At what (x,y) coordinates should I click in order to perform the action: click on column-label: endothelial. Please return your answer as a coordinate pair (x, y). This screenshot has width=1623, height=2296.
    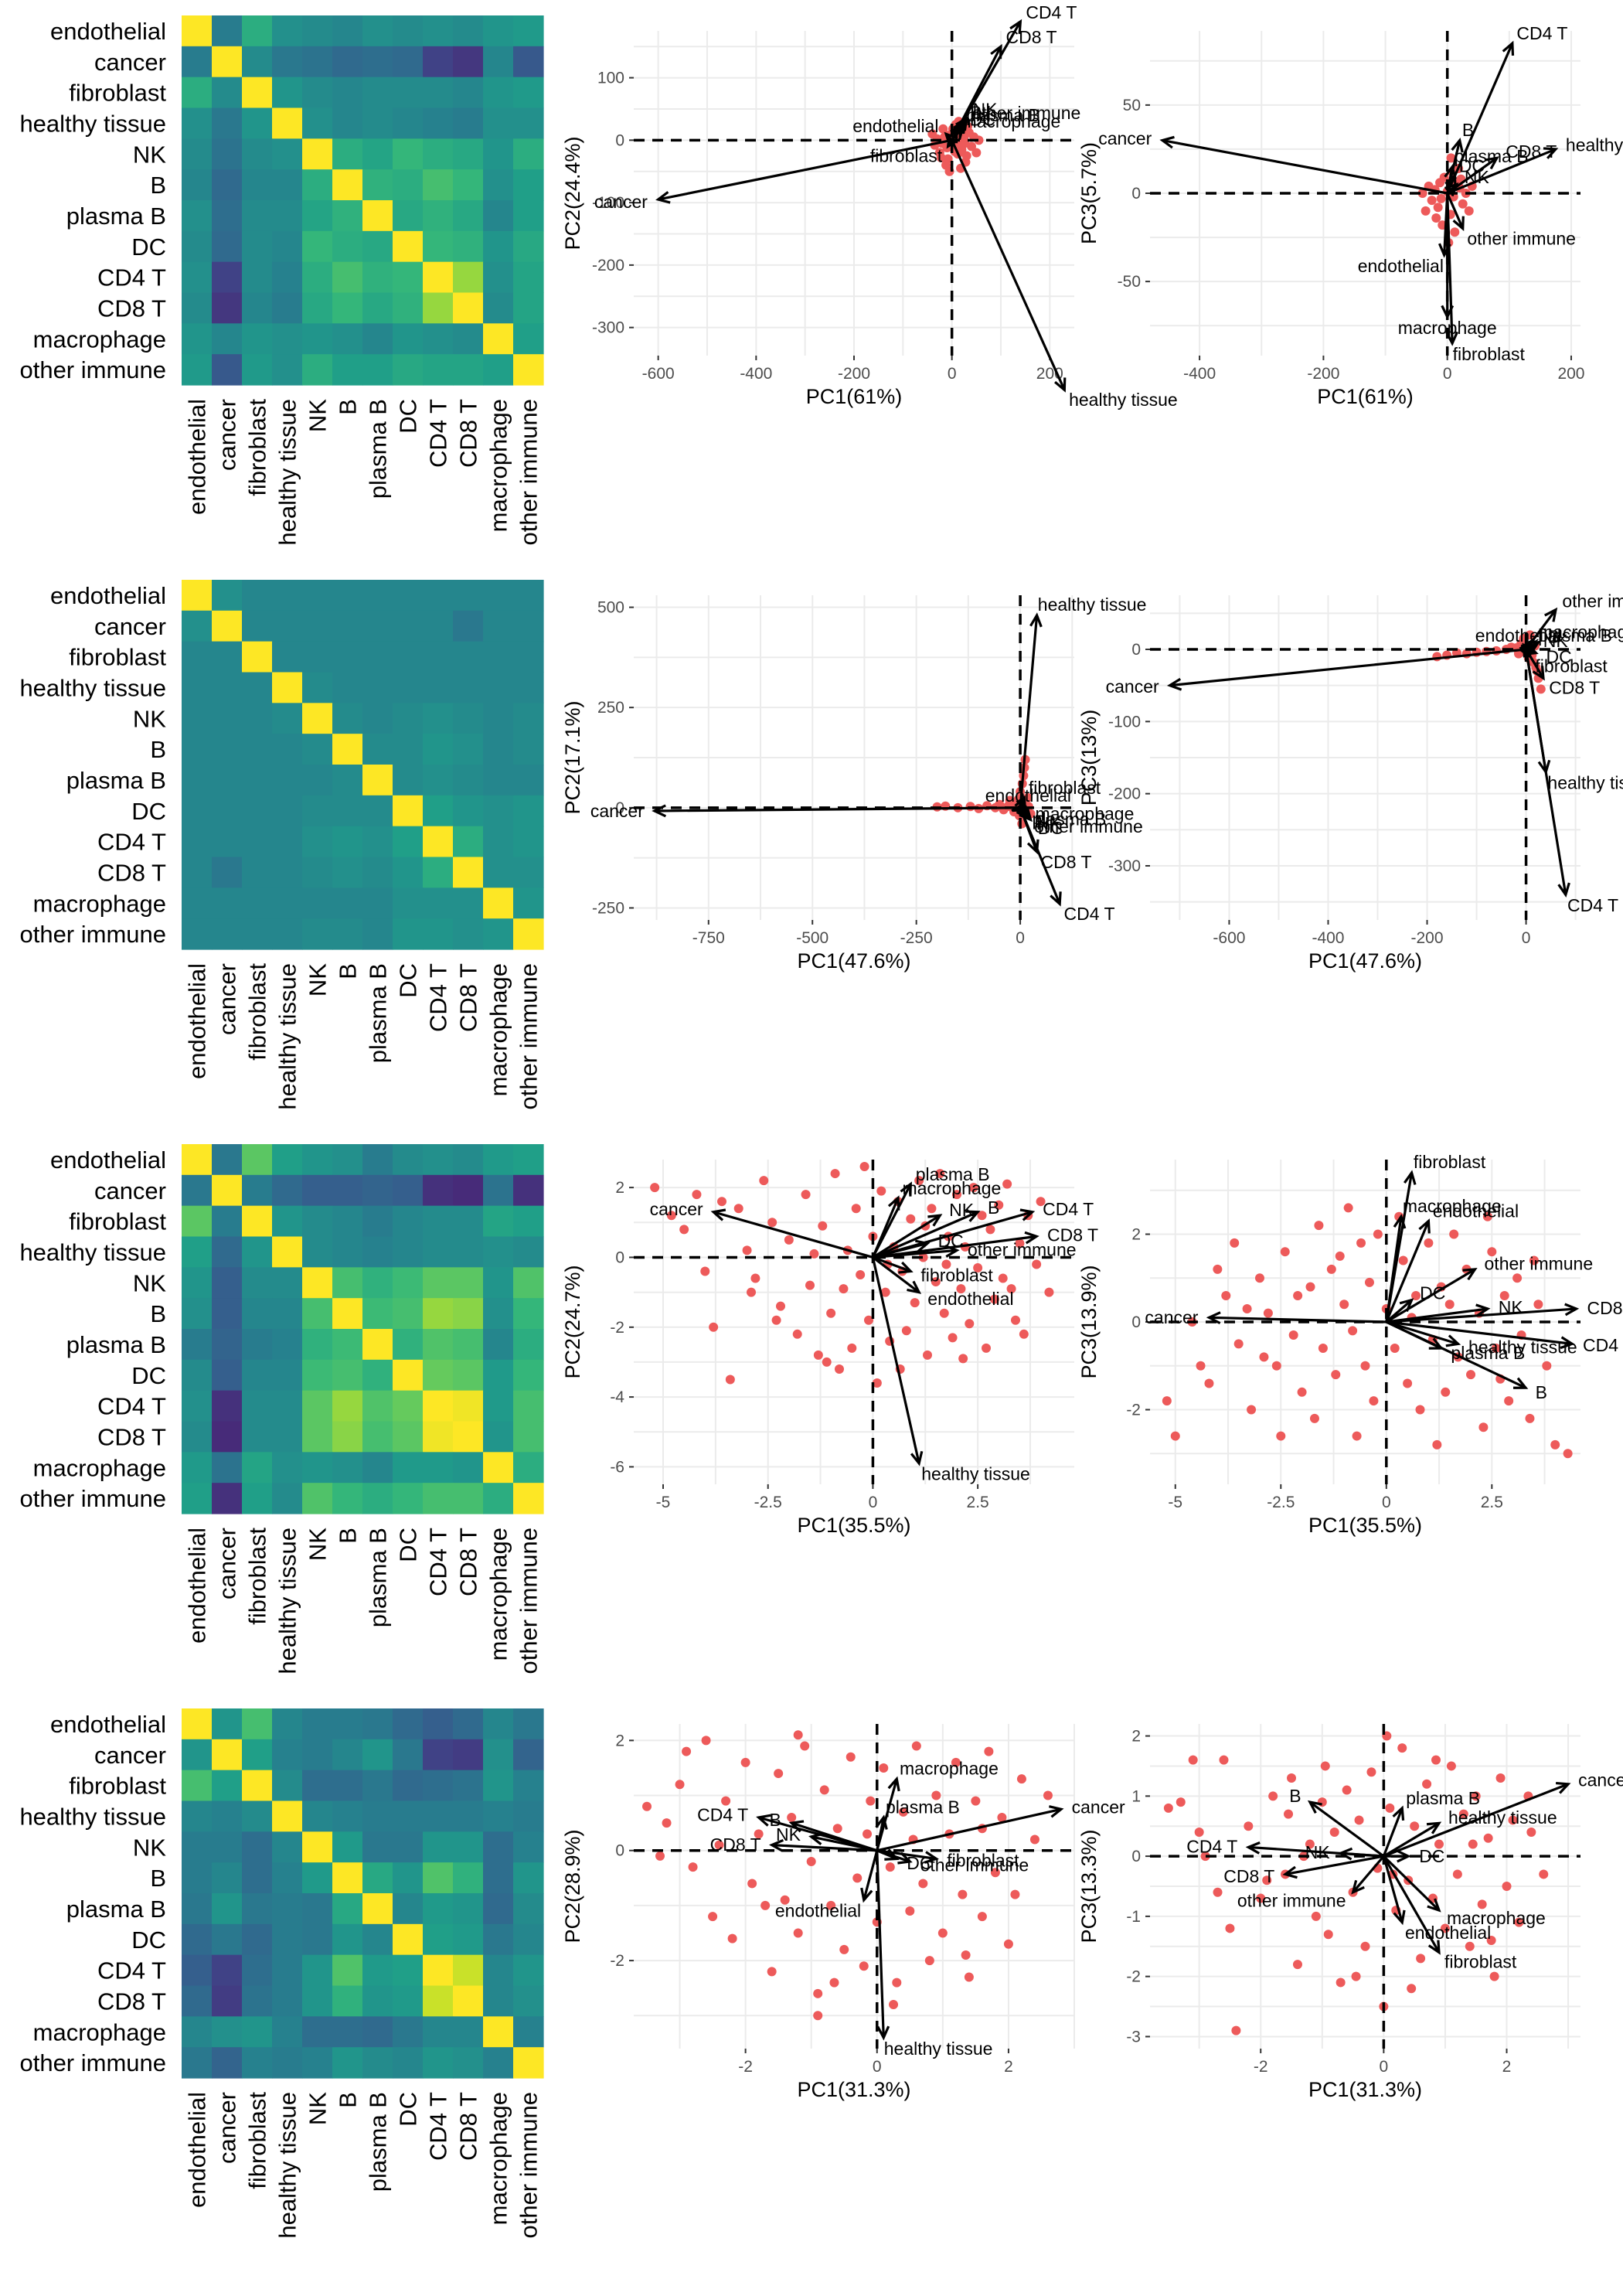
    Looking at the image, I should click on (197, 1021).